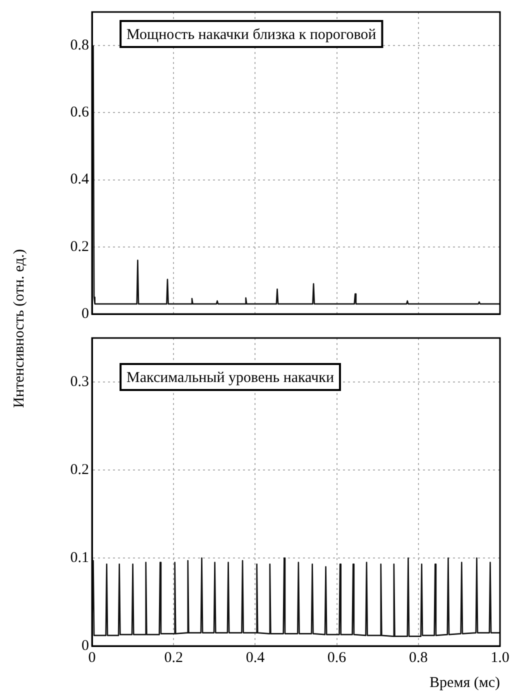 The height and width of the screenshot is (698, 515). Describe the element at coordinates (173, 658) in the screenshot. I see `x-tick-label: 0.2` at that location.